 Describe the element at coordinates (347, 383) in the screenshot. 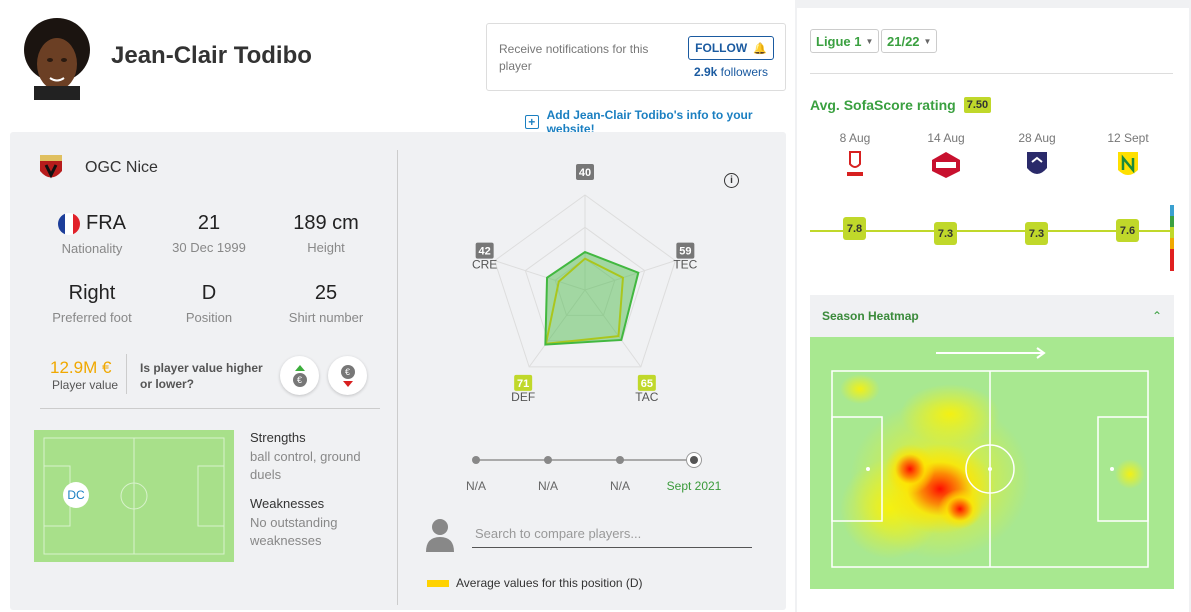

I see `arrow-down-icon` at that location.